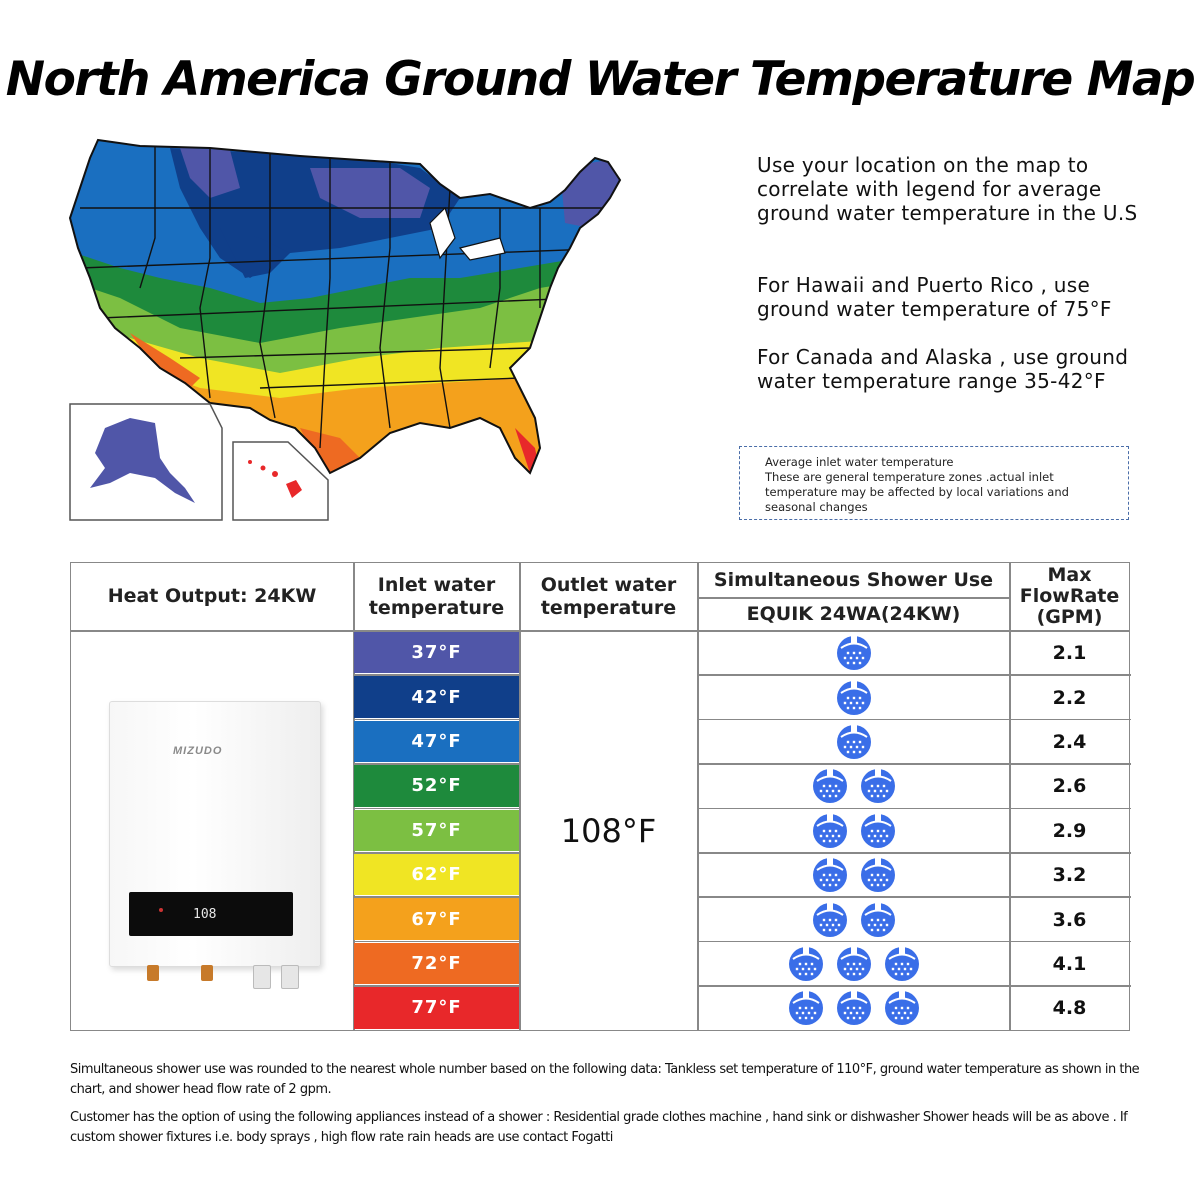 The height and width of the screenshot is (1200, 1200). I want to click on max-flowrate-header: Max FlowRate (GPM), so click(1069, 596).